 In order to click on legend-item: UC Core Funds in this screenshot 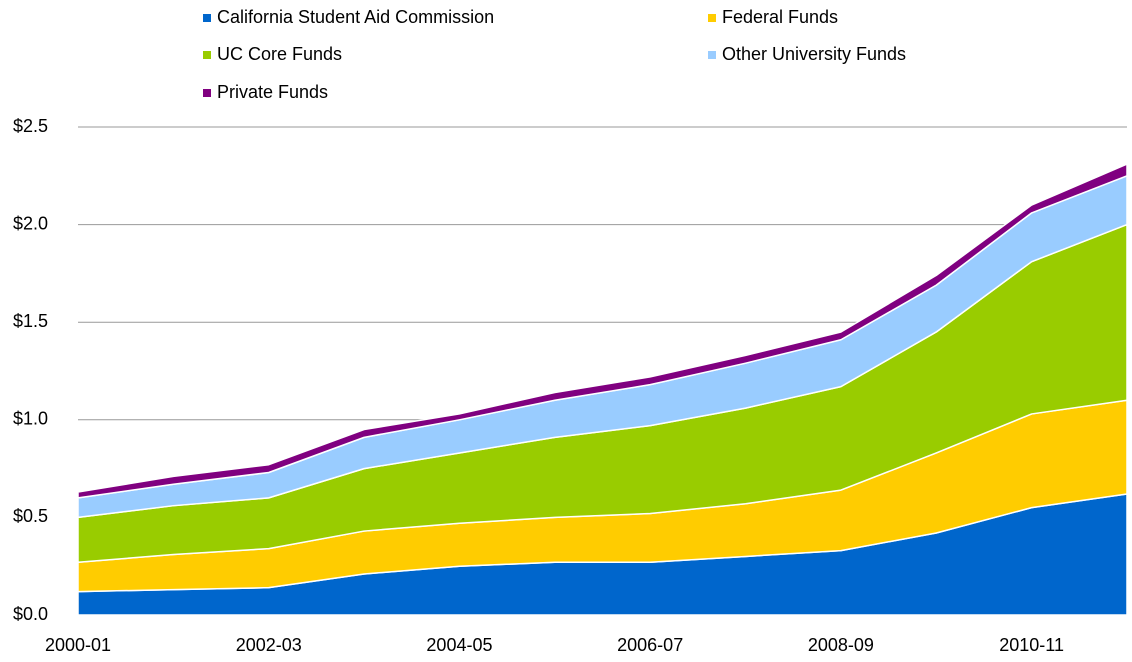, I will do `click(272, 54)`.